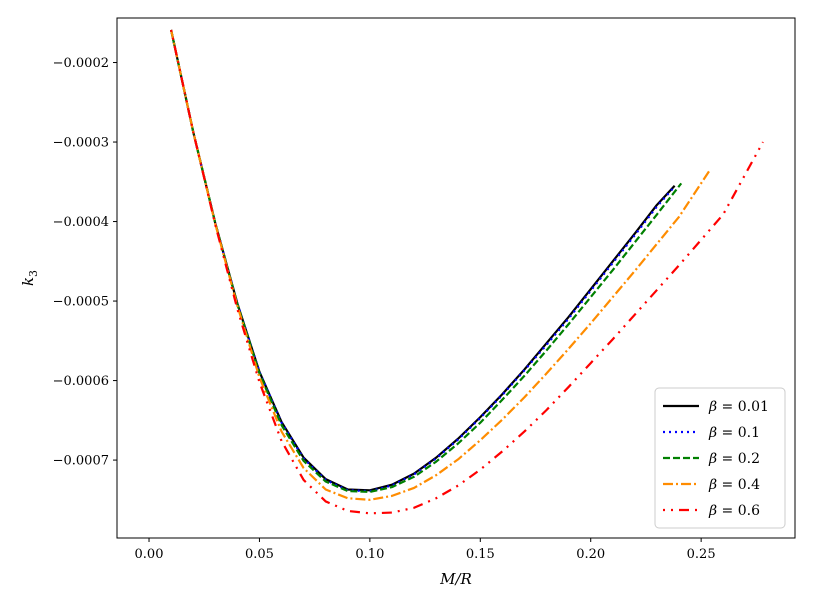  I want to click on y-tick-label: −0.0004, so click(81, 222).